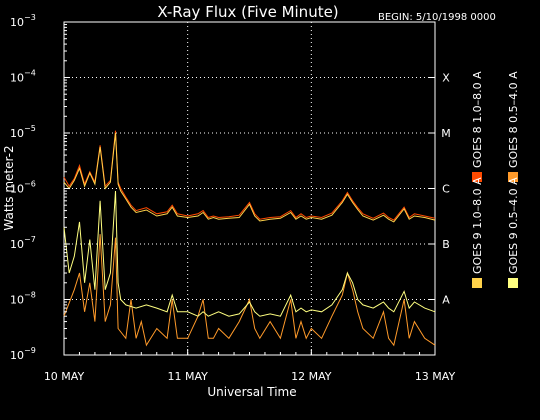 Image resolution: width=540 pixels, height=420 pixels. I want to click on legend-label: GOES 9 1.0–8.0 A, so click(477, 225).